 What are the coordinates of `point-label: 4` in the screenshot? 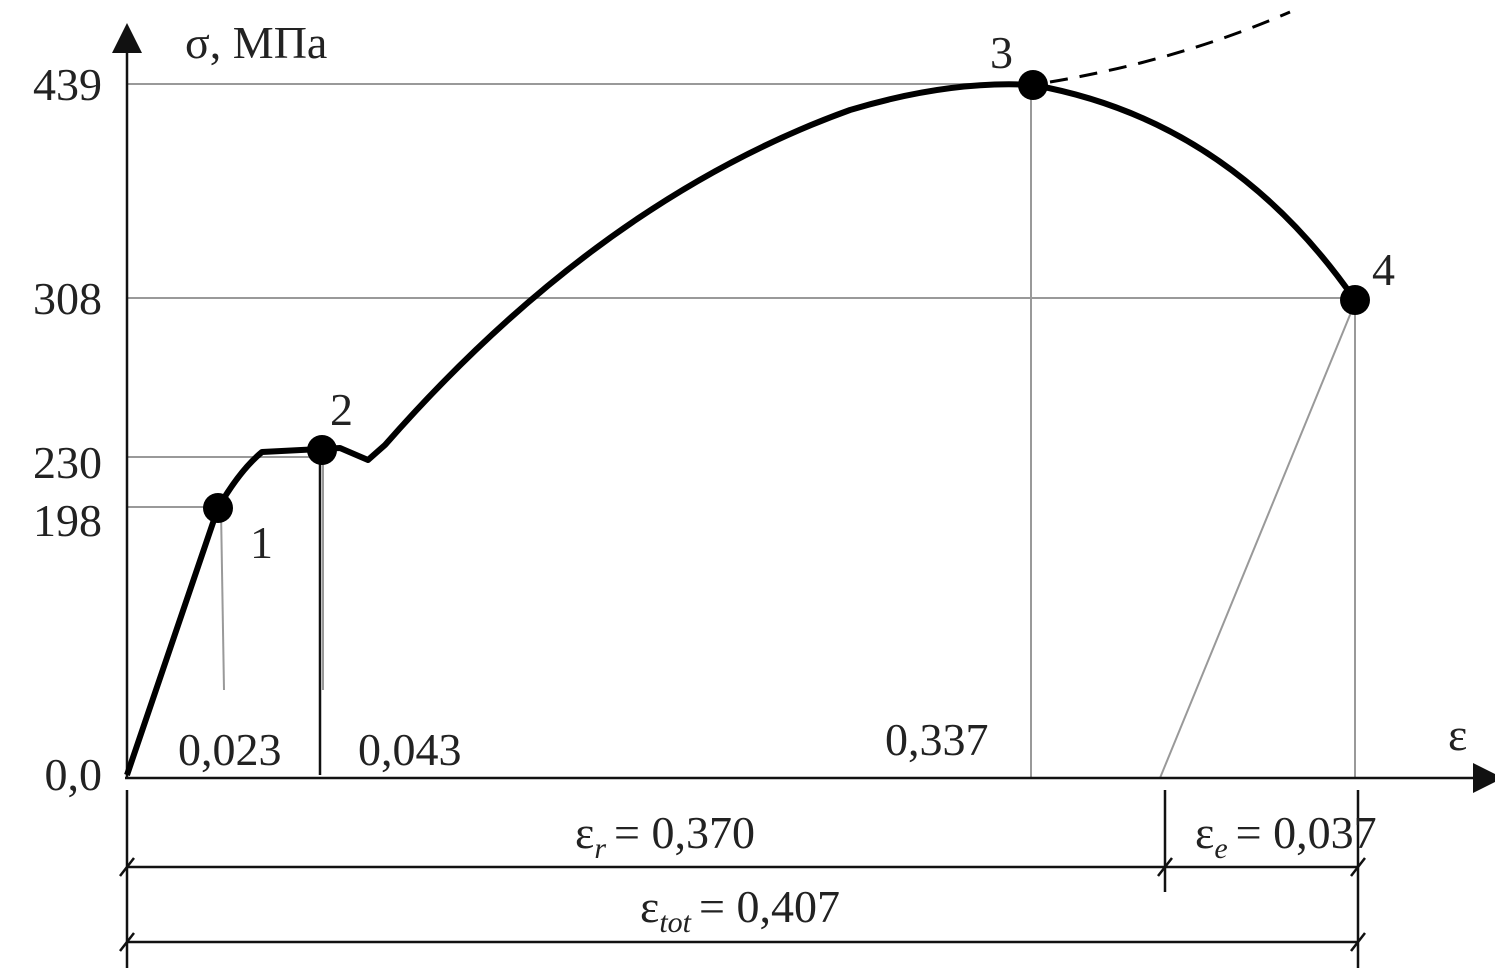 It's located at (1383, 269).